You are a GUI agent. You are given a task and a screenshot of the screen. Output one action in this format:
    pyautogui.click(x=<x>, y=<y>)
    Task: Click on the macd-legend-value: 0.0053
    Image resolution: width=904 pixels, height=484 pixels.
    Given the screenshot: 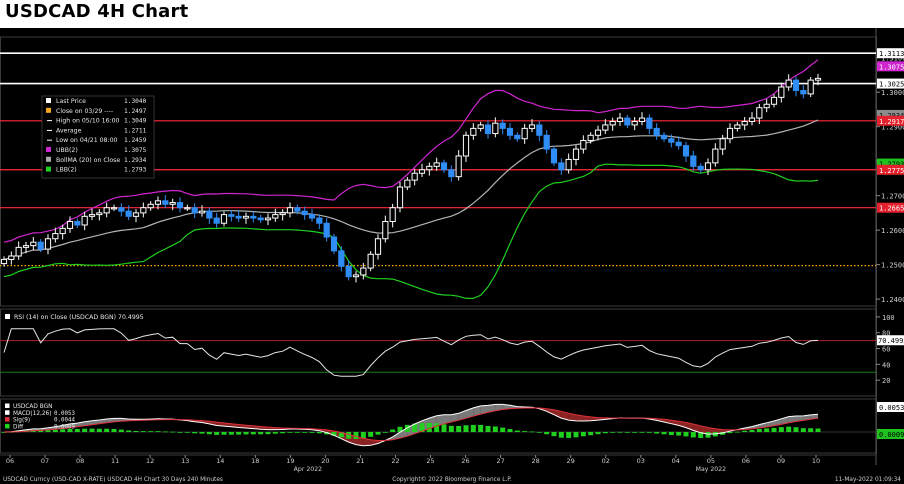 What is the action you would take?
    pyautogui.click(x=64, y=414)
    